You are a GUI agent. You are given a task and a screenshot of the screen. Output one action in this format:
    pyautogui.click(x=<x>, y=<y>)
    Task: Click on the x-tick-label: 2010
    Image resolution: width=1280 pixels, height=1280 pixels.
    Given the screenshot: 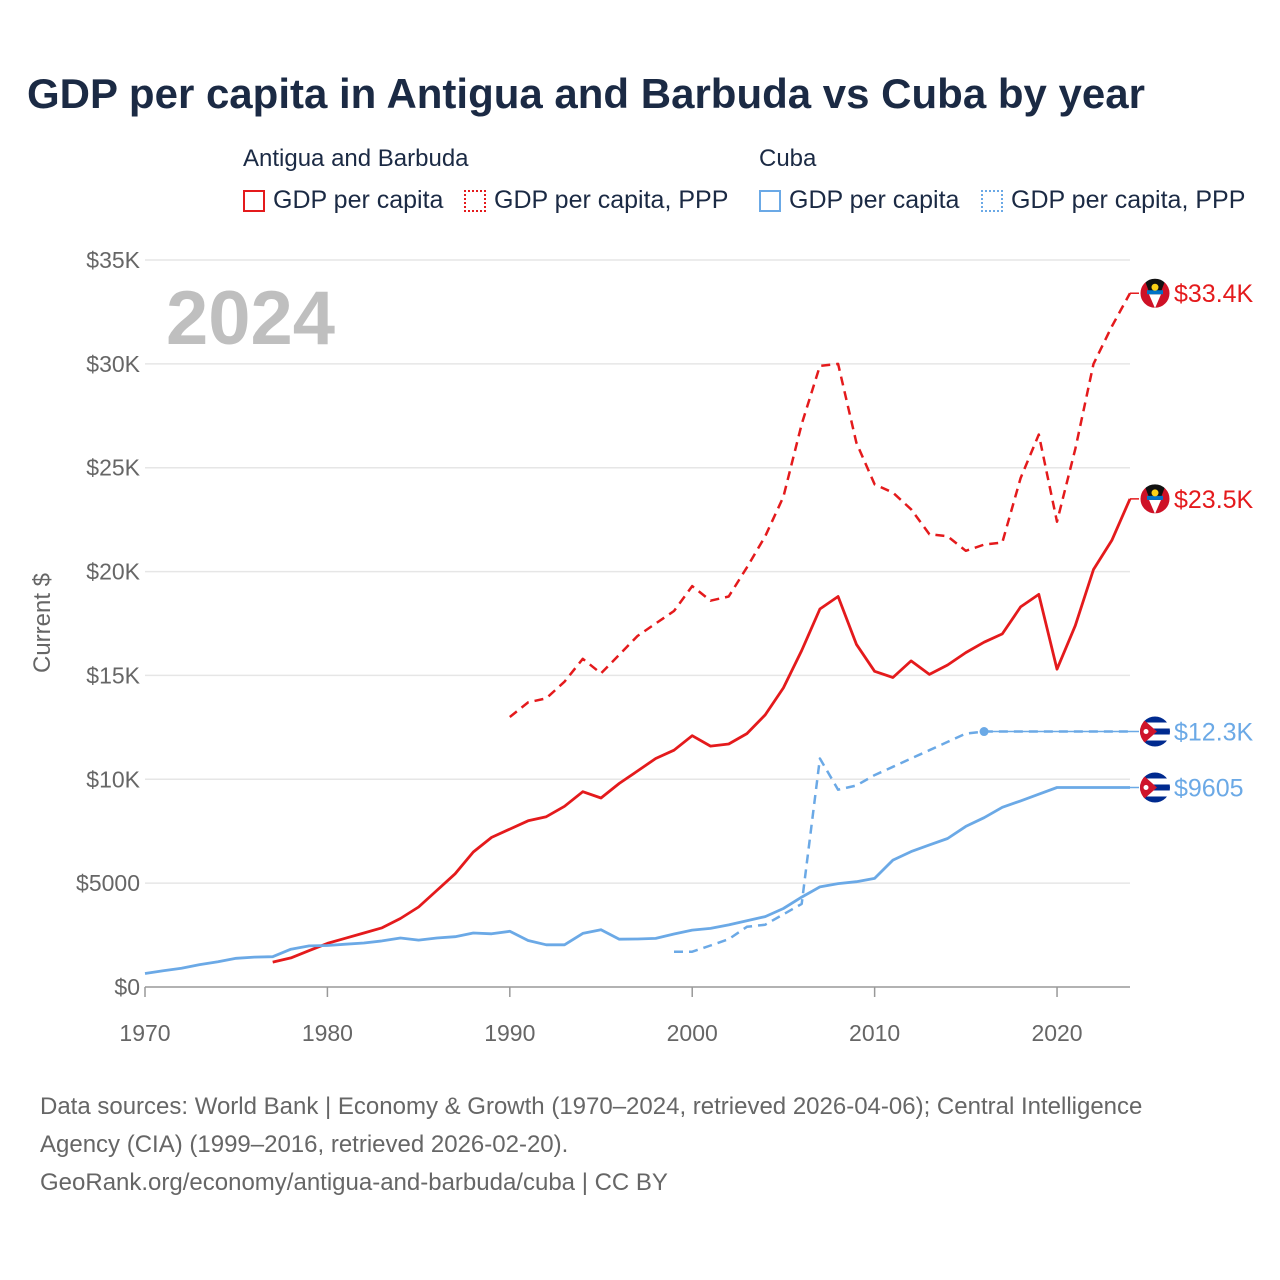 What is the action you would take?
    pyautogui.click(x=874, y=1033)
    